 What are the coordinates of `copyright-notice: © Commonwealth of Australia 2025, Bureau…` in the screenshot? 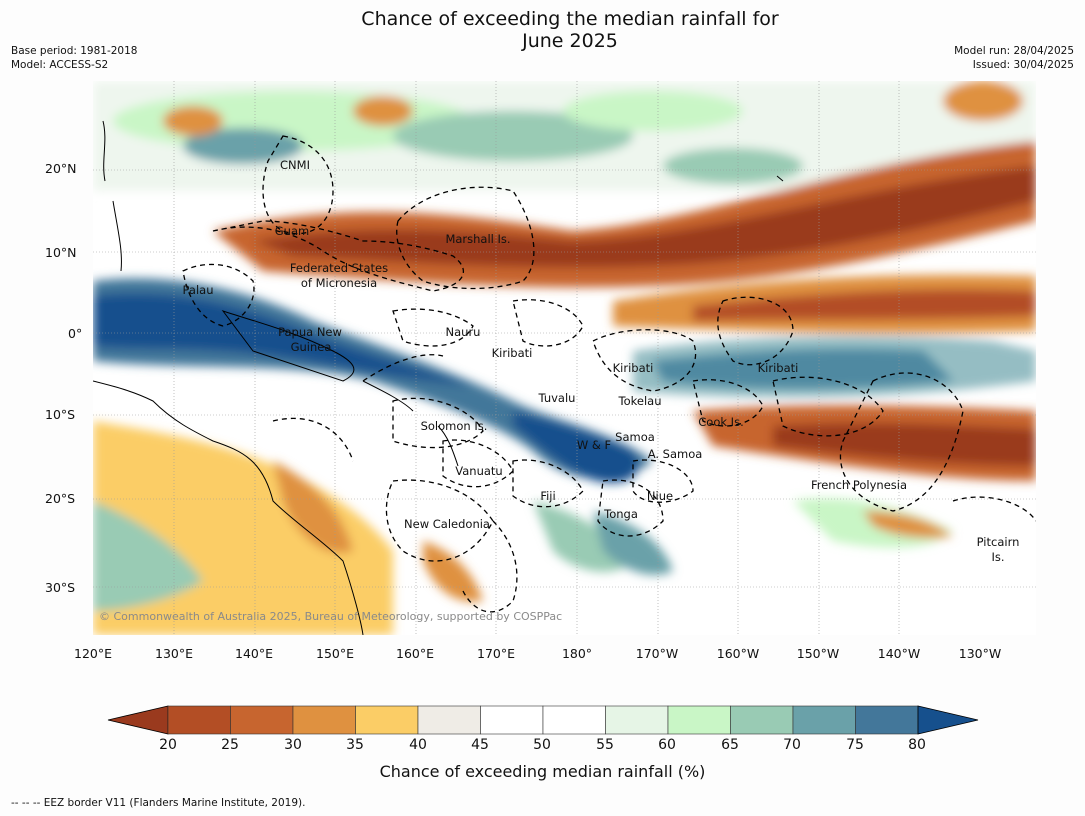 It's located at (331, 616).